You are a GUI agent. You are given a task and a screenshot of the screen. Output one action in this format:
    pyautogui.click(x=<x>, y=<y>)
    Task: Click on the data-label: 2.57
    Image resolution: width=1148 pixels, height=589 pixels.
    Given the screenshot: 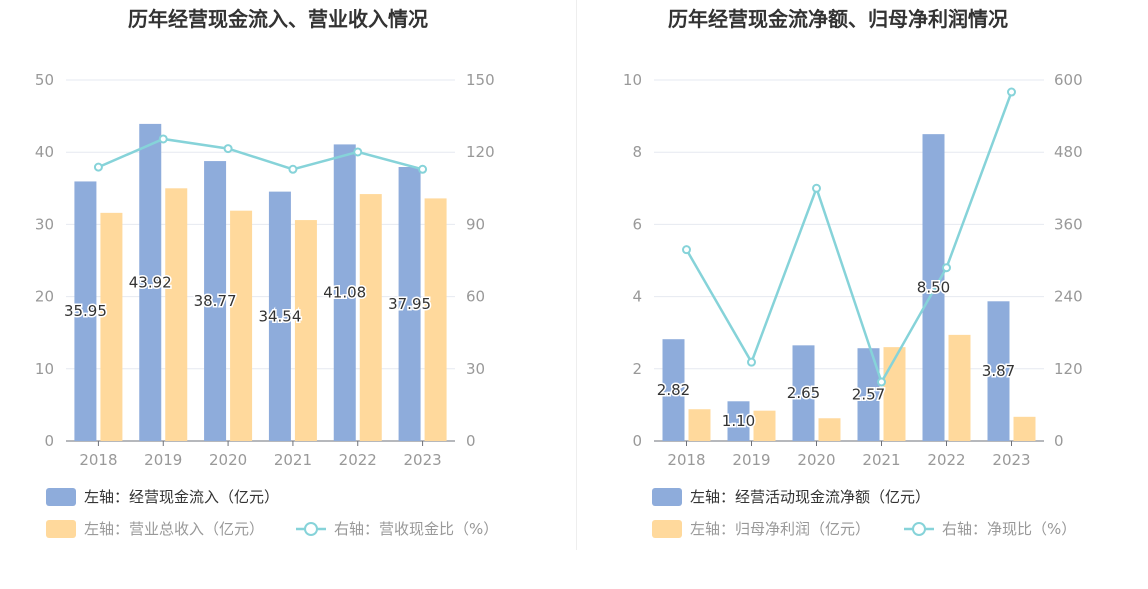 What is the action you would take?
    pyautogui.click(x=868, y=395)
    